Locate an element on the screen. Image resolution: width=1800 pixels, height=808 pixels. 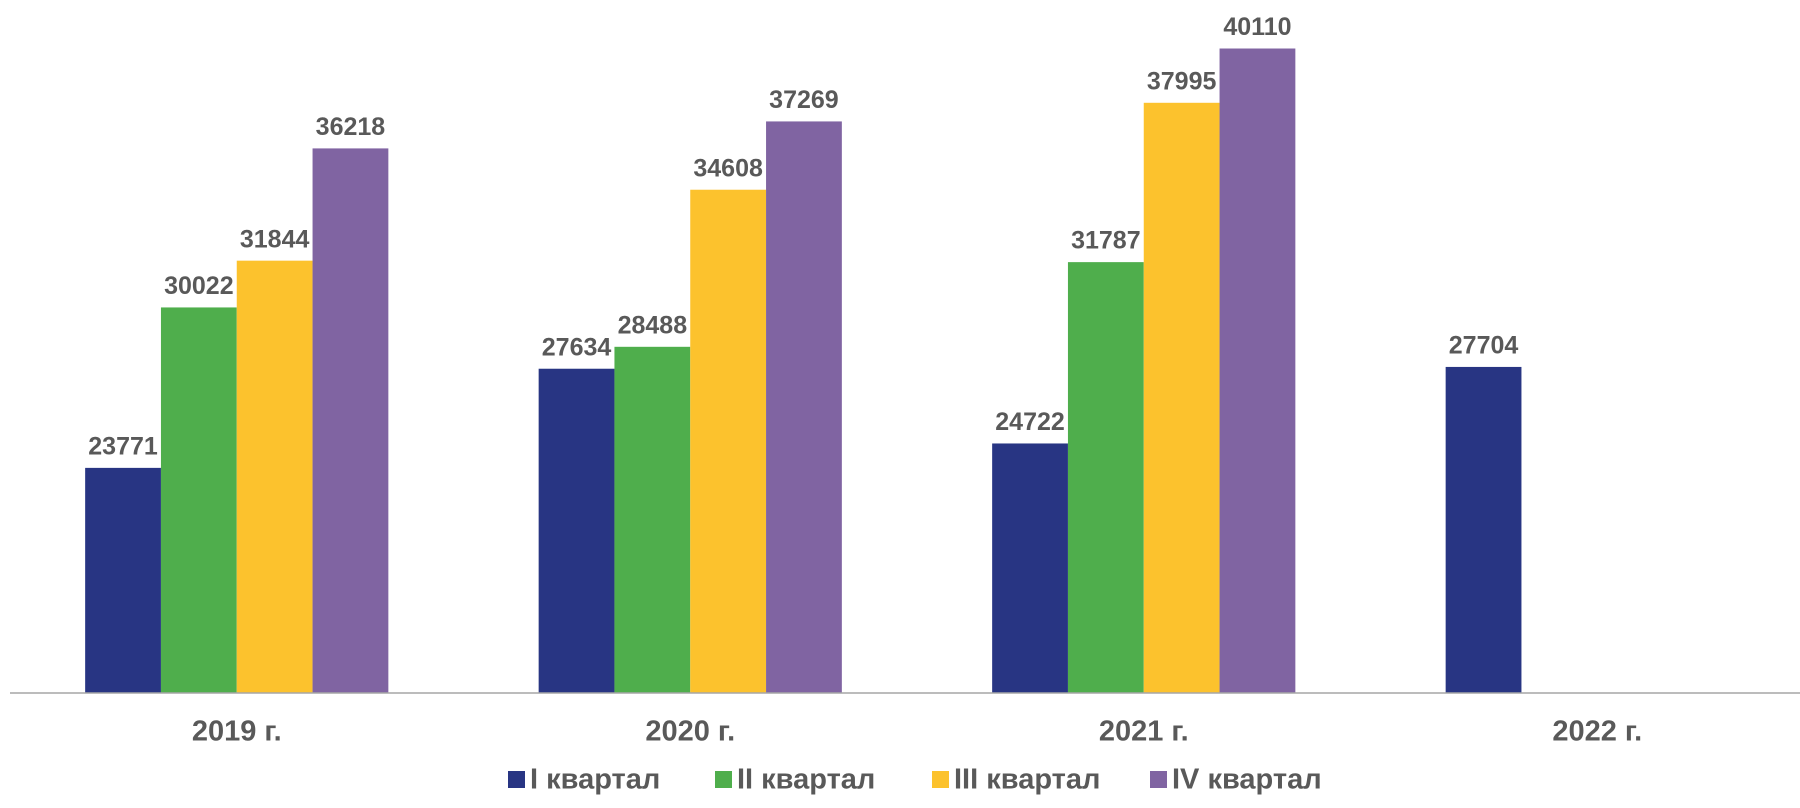
data-label: 27704 is located at coordinates (1484, 346).